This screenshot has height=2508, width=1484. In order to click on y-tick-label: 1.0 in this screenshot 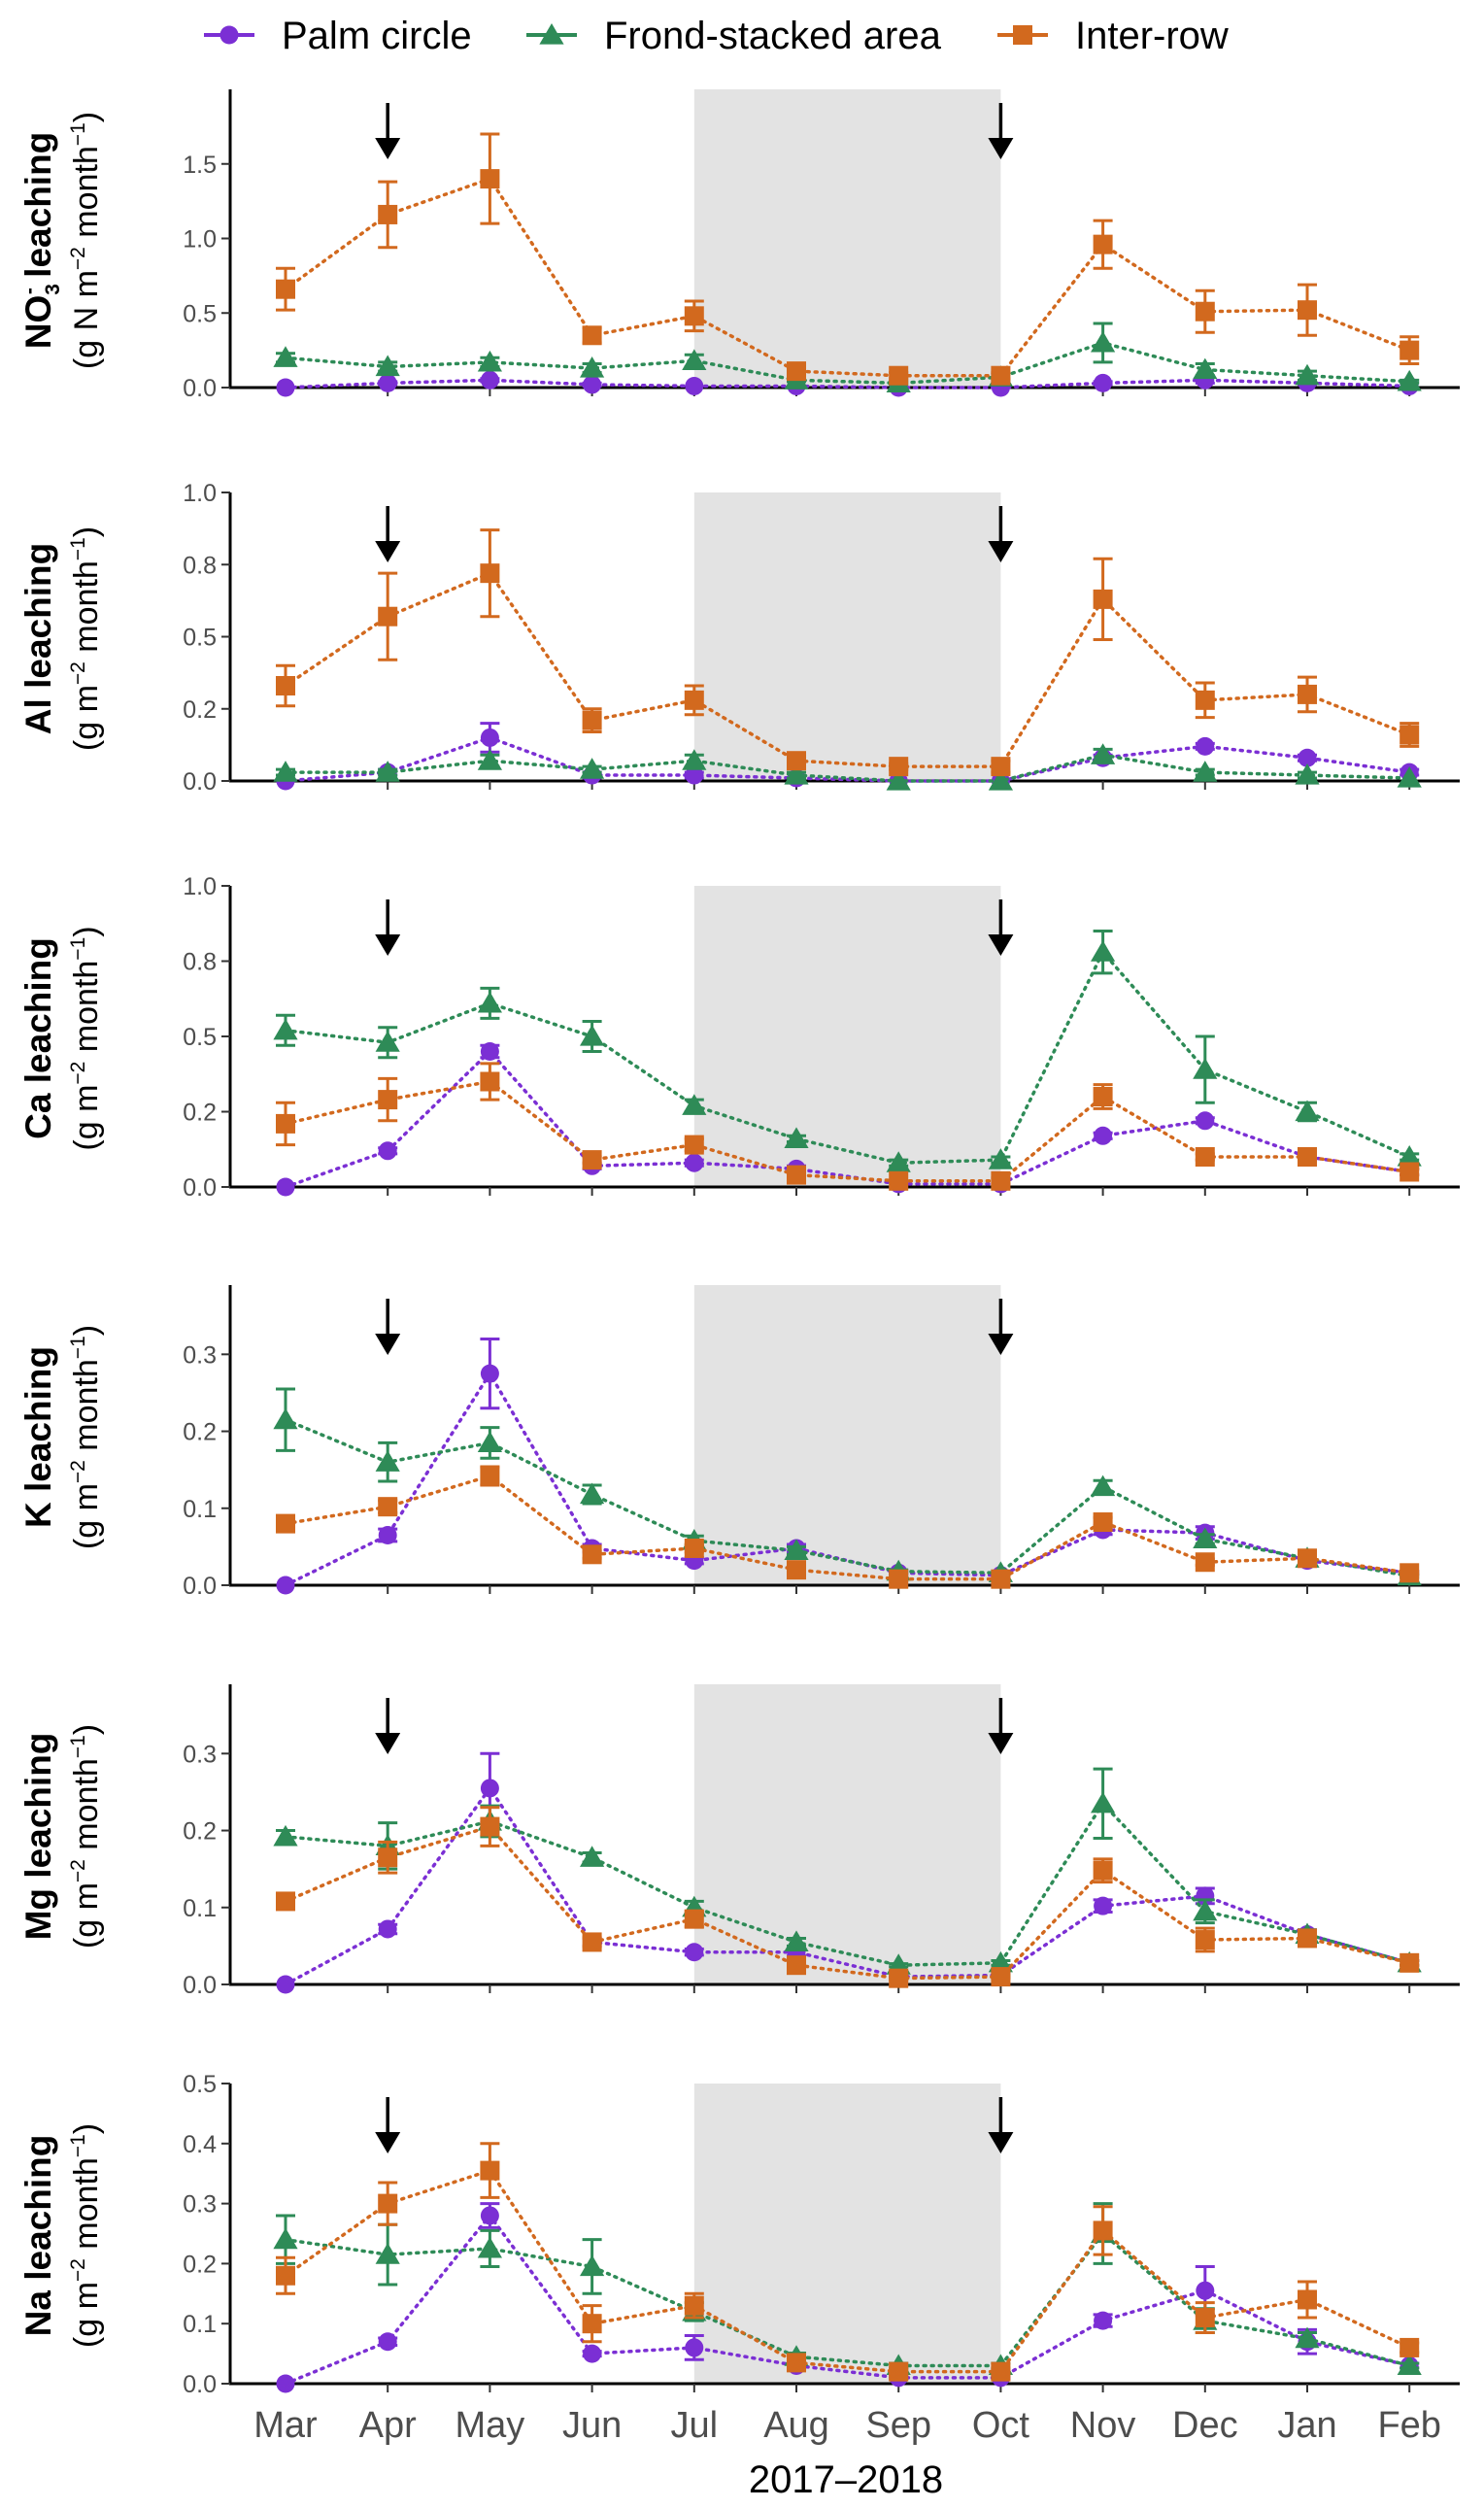, I will do `click(200, 240)`.